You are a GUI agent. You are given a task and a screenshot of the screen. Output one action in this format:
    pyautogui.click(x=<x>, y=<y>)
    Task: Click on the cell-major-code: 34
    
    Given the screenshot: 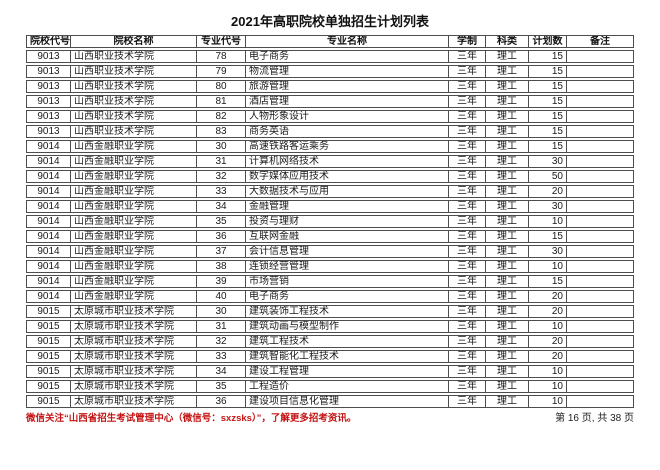 What is the action you would take?
    pyautogui.click(x=220, y=371)
    